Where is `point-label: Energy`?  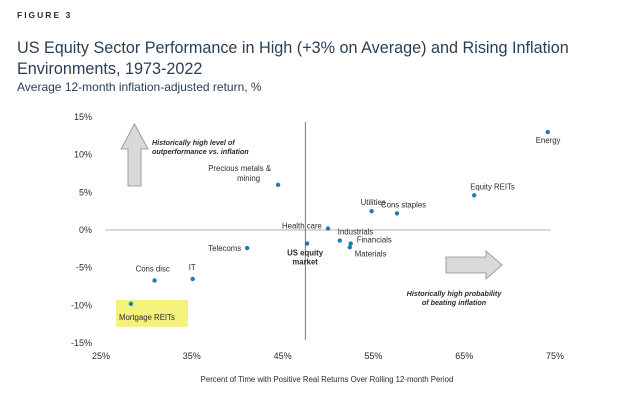
point-label: Energy is located at coordinates (548, 140).